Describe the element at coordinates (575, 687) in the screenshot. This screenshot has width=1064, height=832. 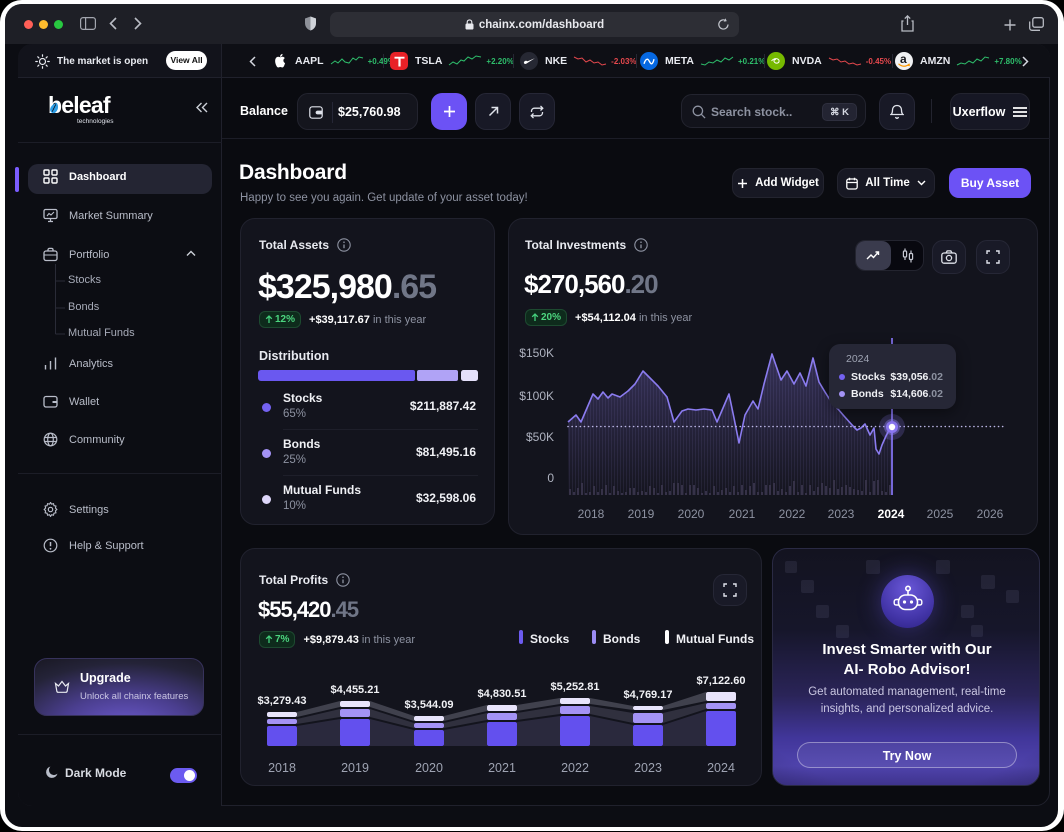
I see `svg-text: $5,252.81` at that location.